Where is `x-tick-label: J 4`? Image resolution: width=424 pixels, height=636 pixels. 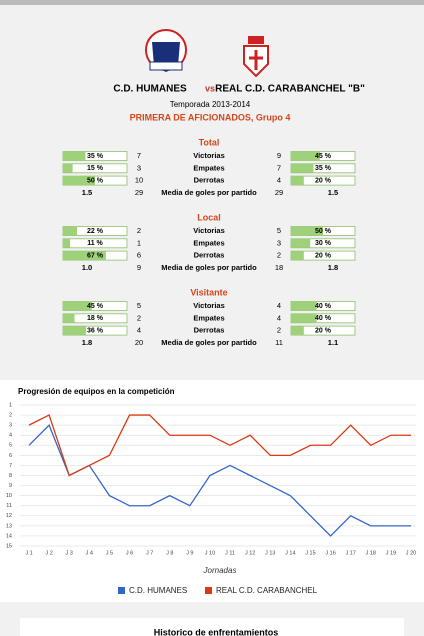 x-tick-label: J 4 is located at coordinates (89, 553).